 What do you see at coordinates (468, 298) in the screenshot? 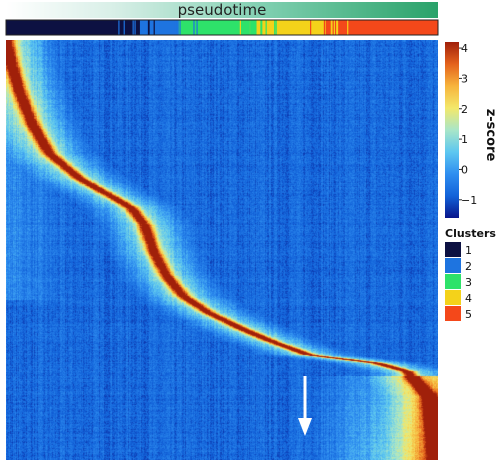
I see `cluster-legend-label-4: 4` at bounding box center [468, 298].